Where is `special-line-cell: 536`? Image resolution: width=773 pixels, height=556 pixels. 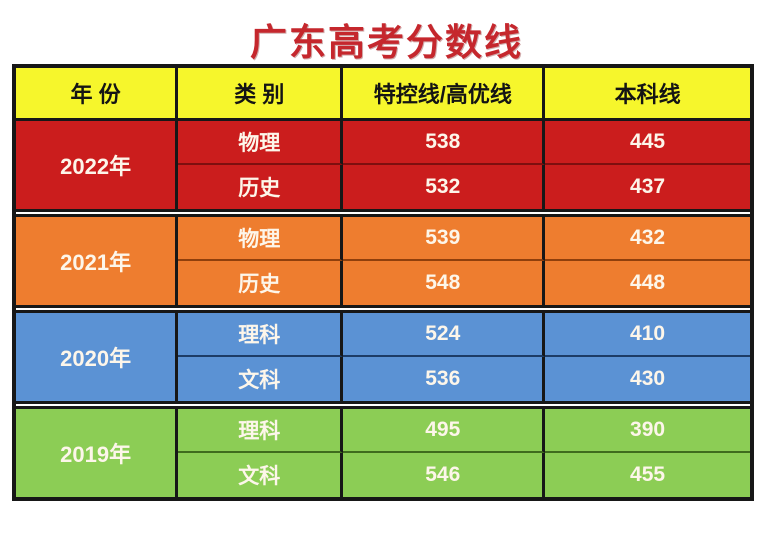
special-line-cell: 536 is located at coordinates (444, 379).